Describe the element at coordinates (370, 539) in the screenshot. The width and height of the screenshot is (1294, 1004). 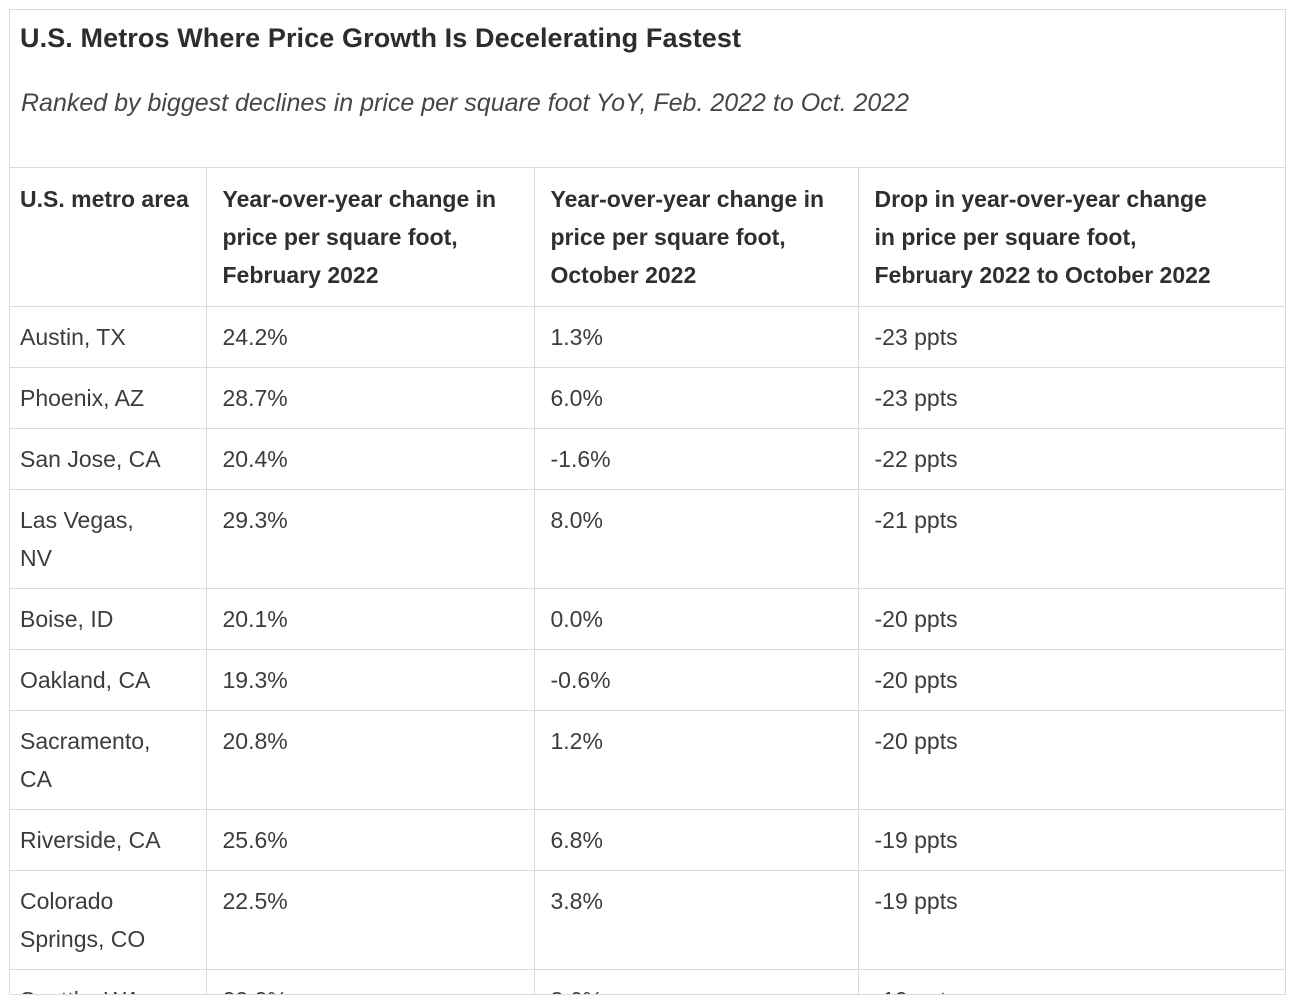
I see `feb-change-cell: 29.3%` at that location.